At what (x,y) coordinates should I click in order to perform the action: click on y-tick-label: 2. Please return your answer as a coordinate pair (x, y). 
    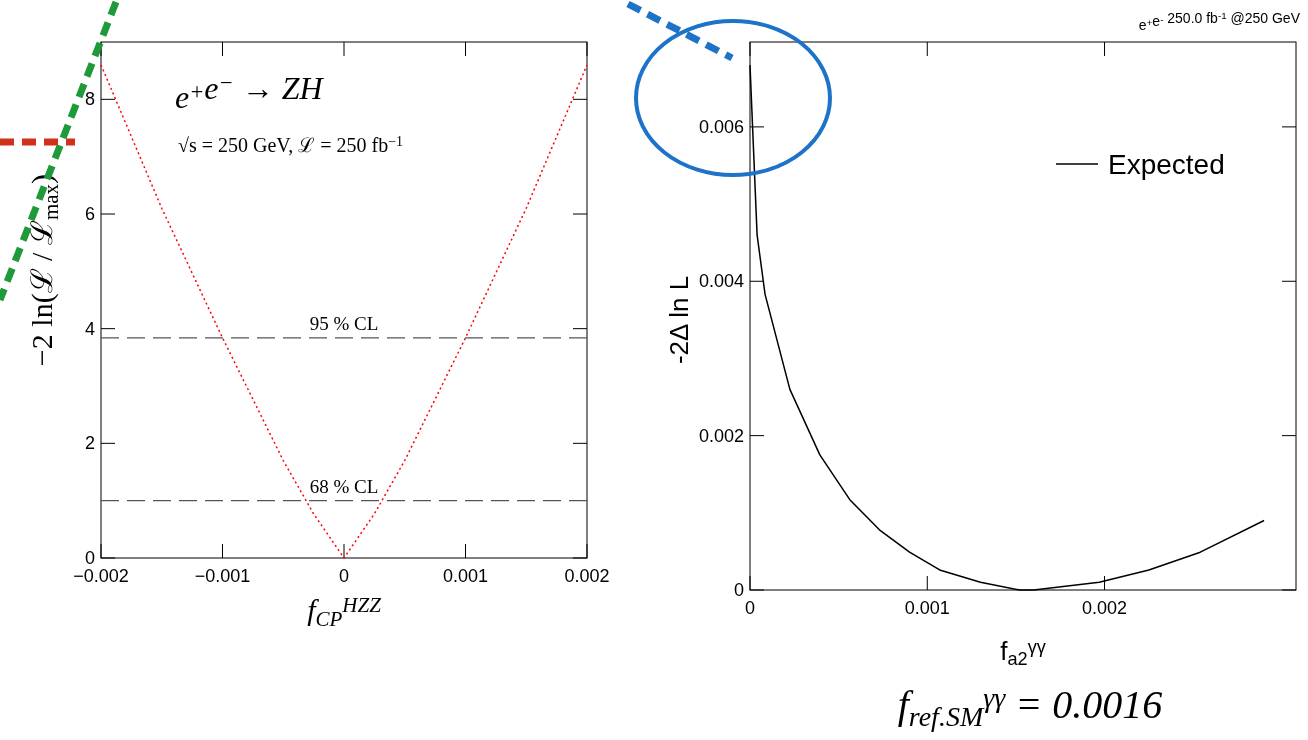
    Looking at the image, I should click on (89, 443).